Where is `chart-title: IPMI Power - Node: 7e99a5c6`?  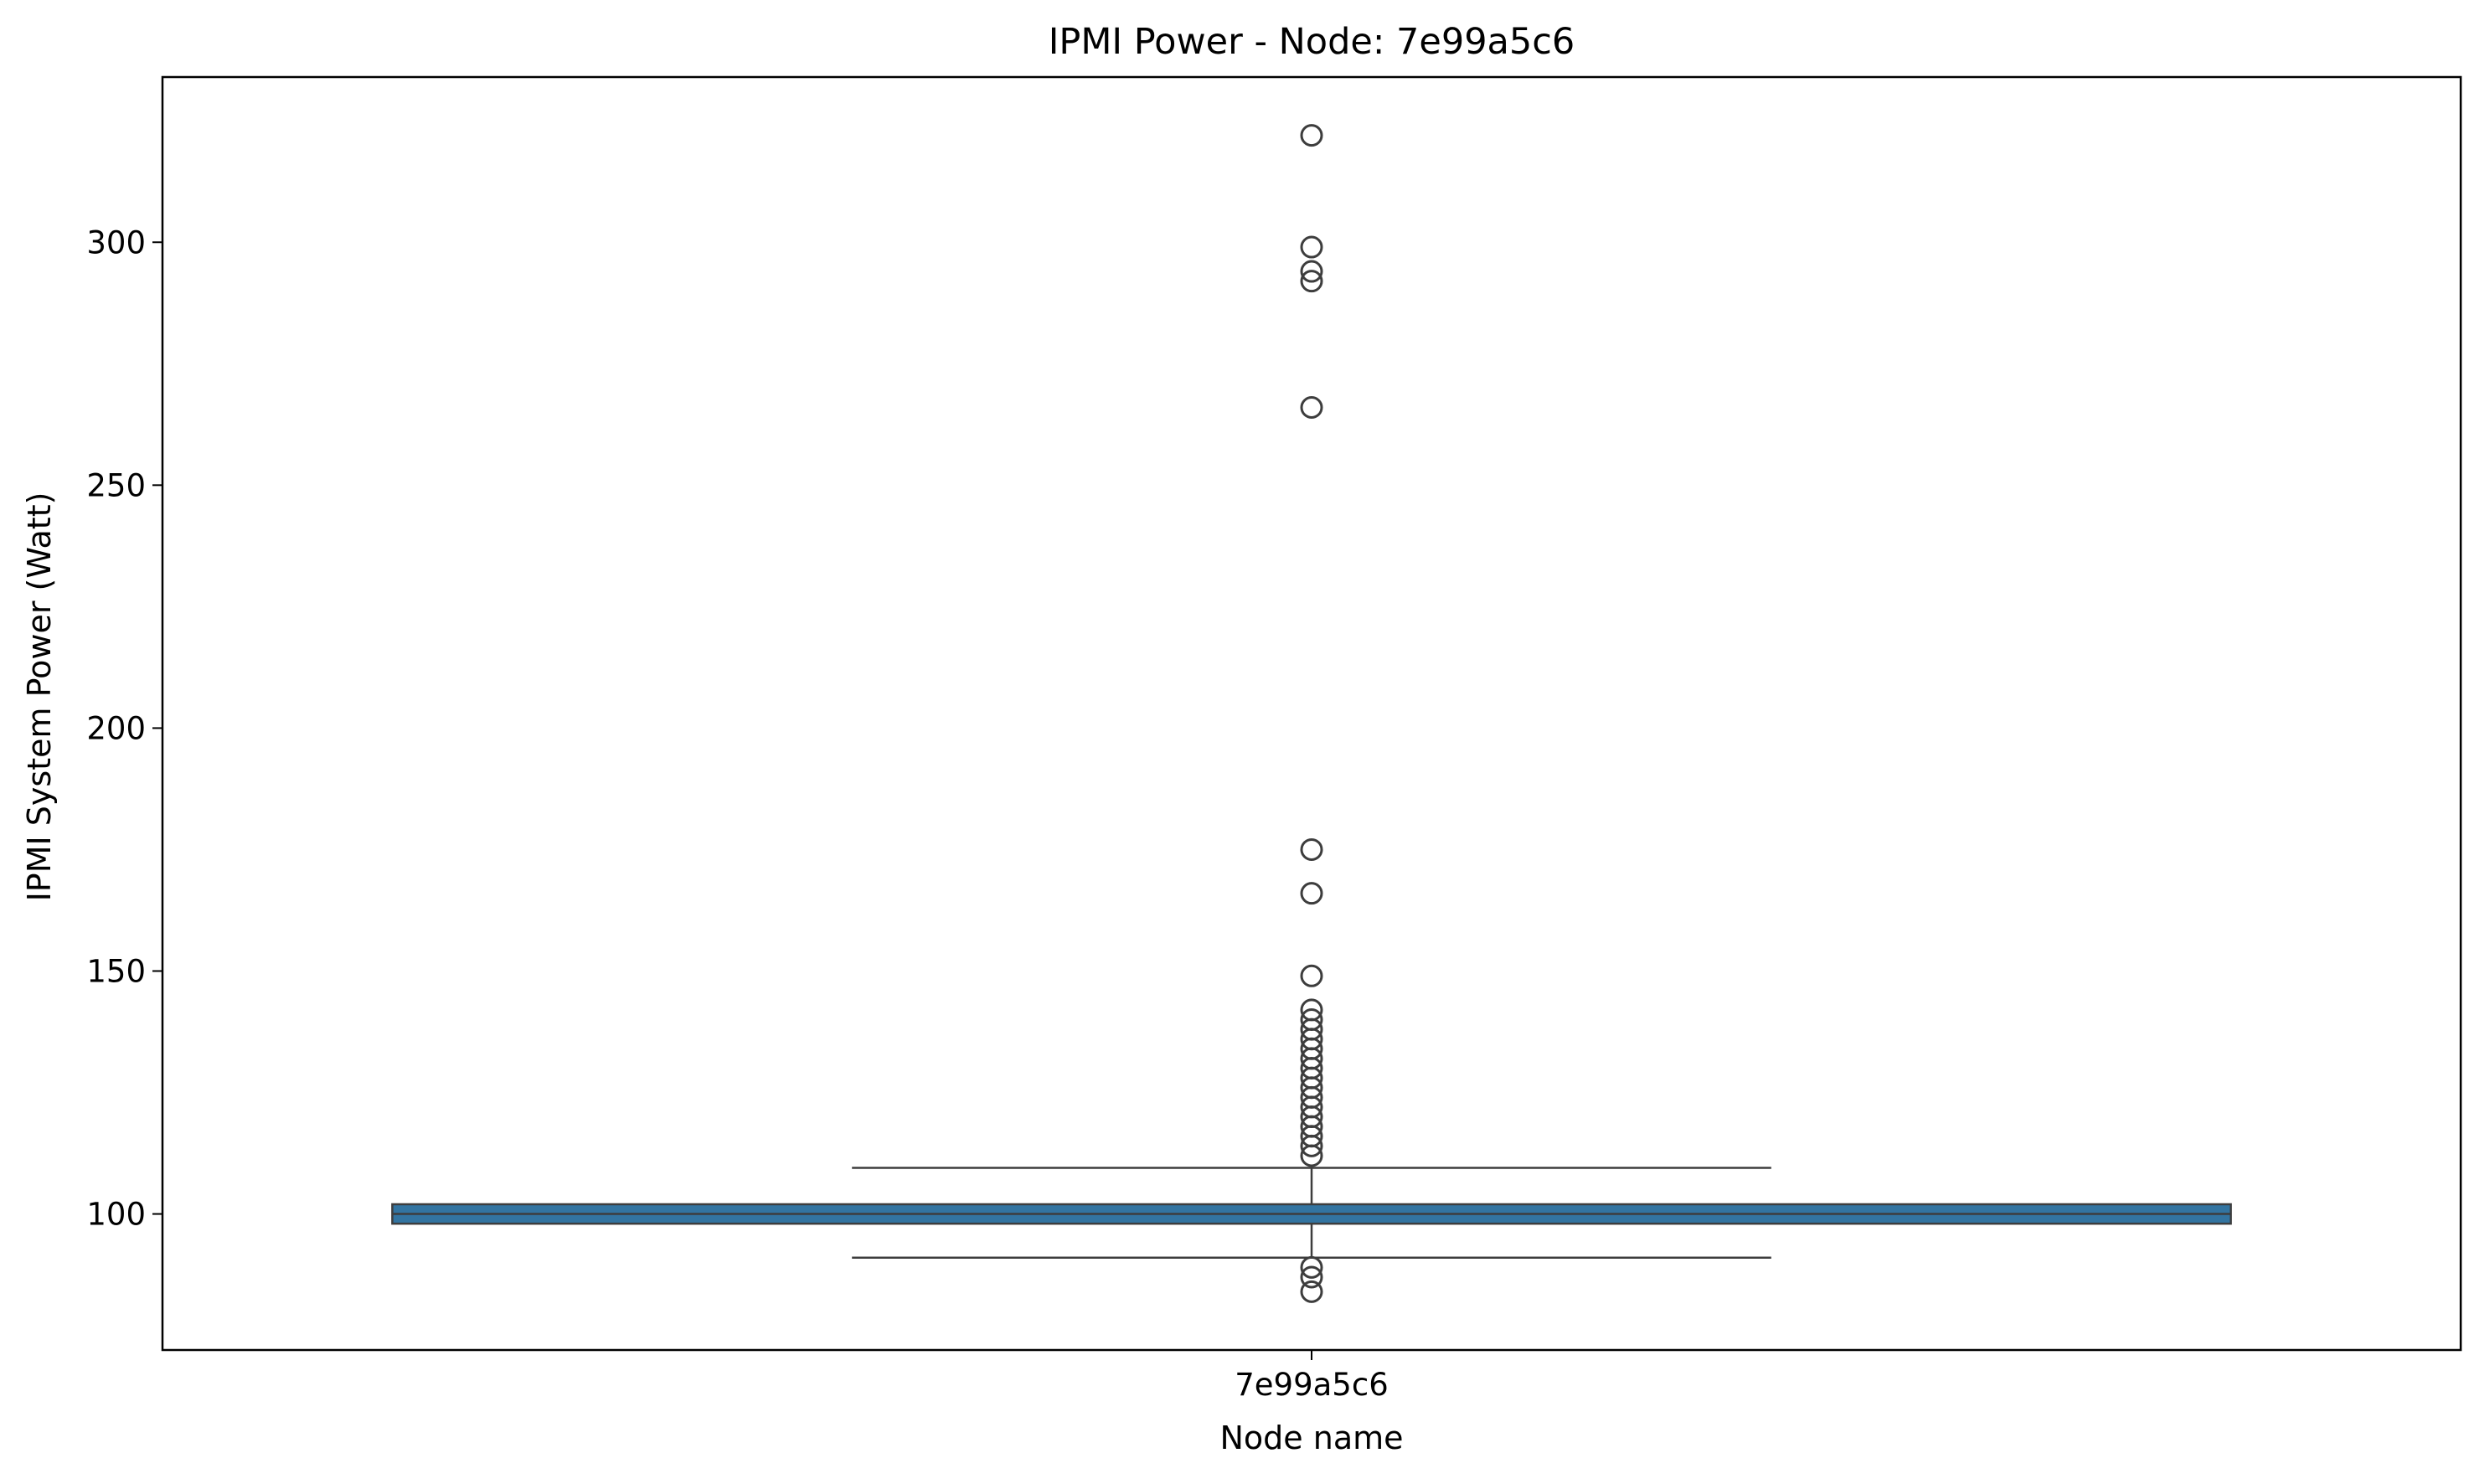
chart-title: IPMI Power - Node: 7e99a5c6 is located at coordinates (1312, 42).